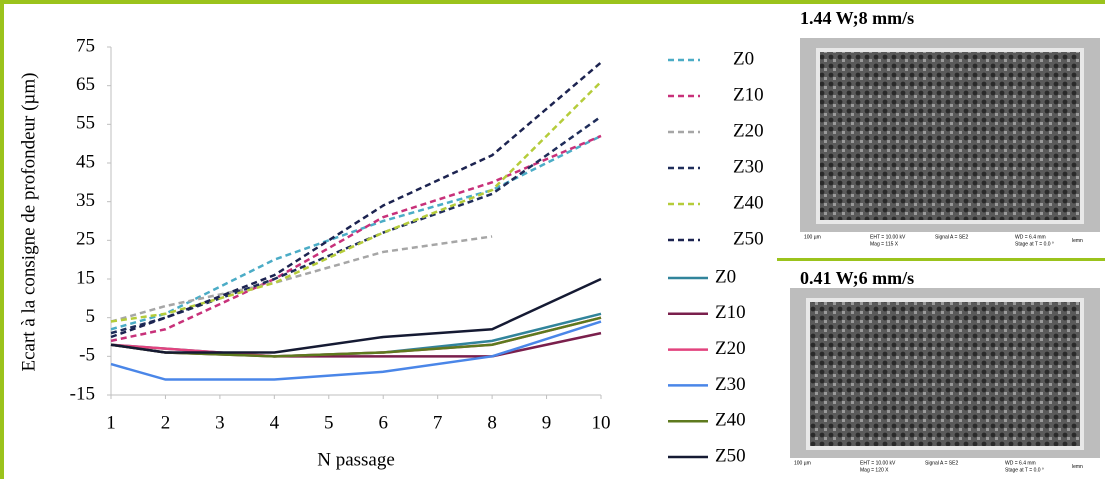 The height and width of the screenshot is (479, 1105). What do you see at coordinates (85, 239) in the screenshot?
I see `y-tick-label: 25` at bounding box center [85, 239].